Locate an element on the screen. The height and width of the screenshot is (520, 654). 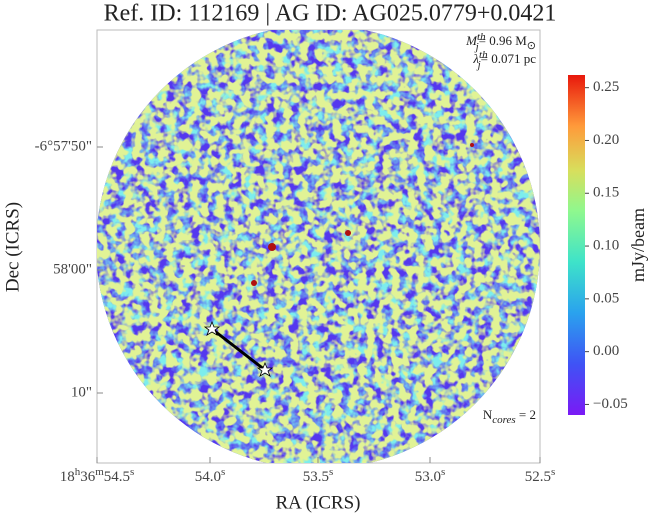
tick-number: 54.0 is located at coordinates (208, 477).